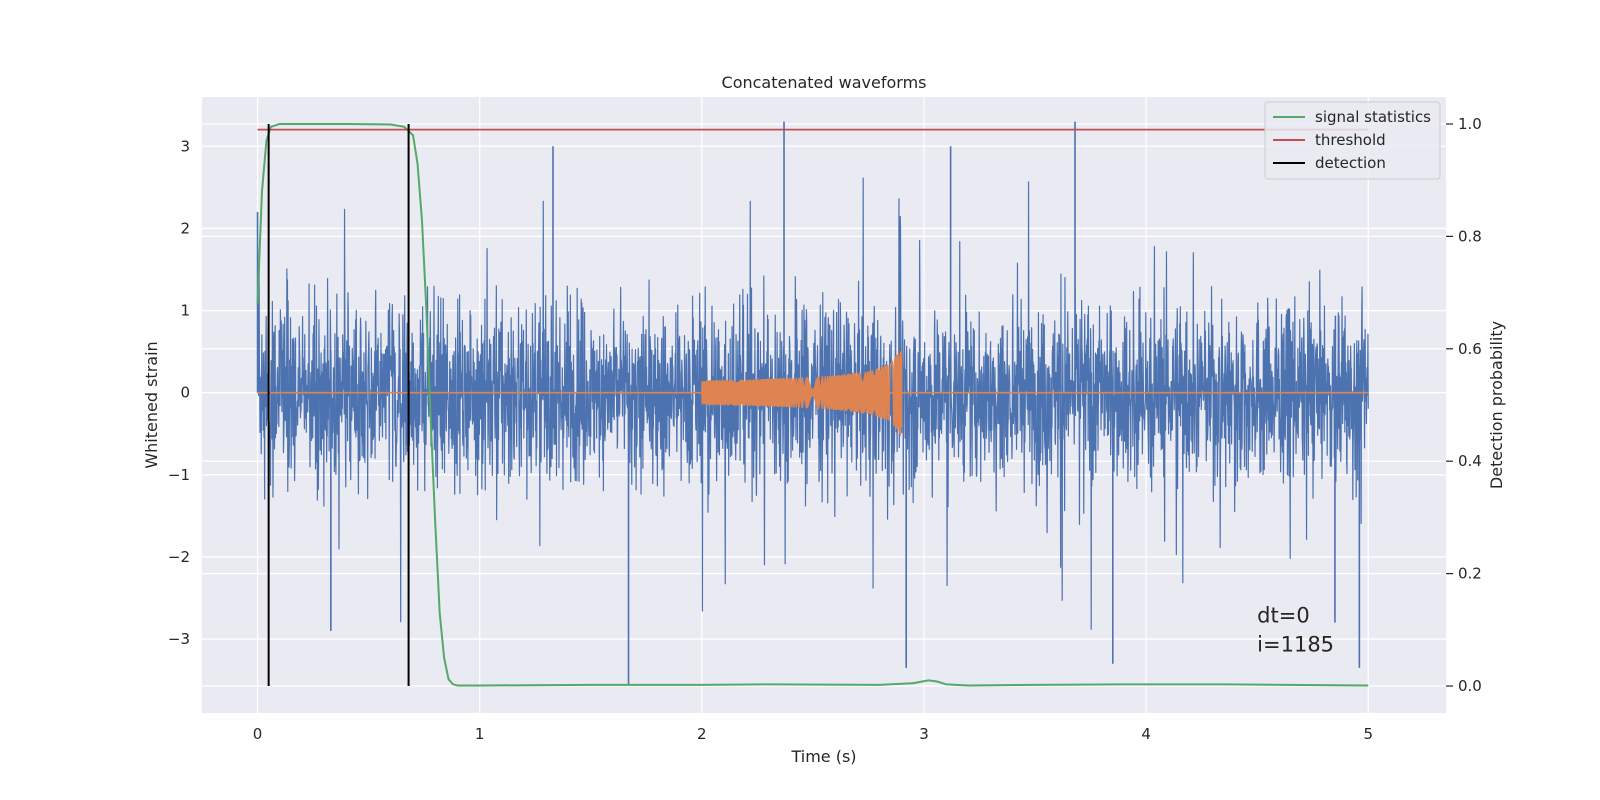 This screenshot has width=1600, height=800. Describe the element at coordinates (151, 404) in the screenshot. I see `y-axis-title: Whitened strain` at that location.